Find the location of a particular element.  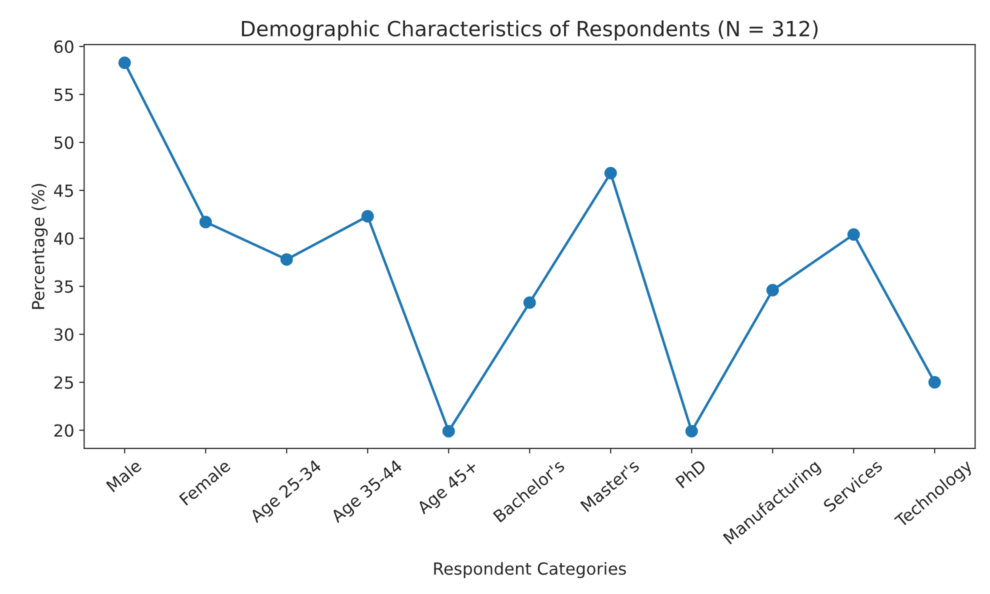

y-tick-label: 25 is located at coordinates (63, 382).